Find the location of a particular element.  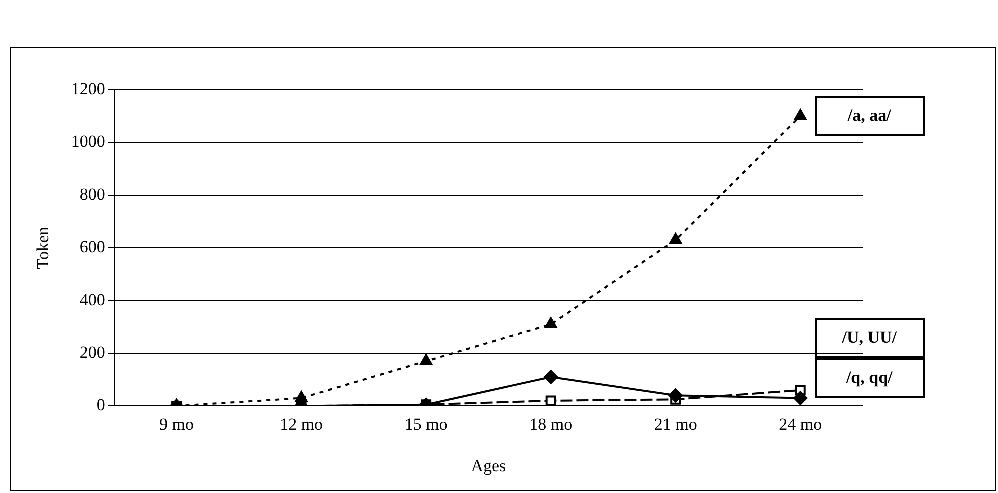

x-tick-label: 21 mo is located at coordinates (676, 424).